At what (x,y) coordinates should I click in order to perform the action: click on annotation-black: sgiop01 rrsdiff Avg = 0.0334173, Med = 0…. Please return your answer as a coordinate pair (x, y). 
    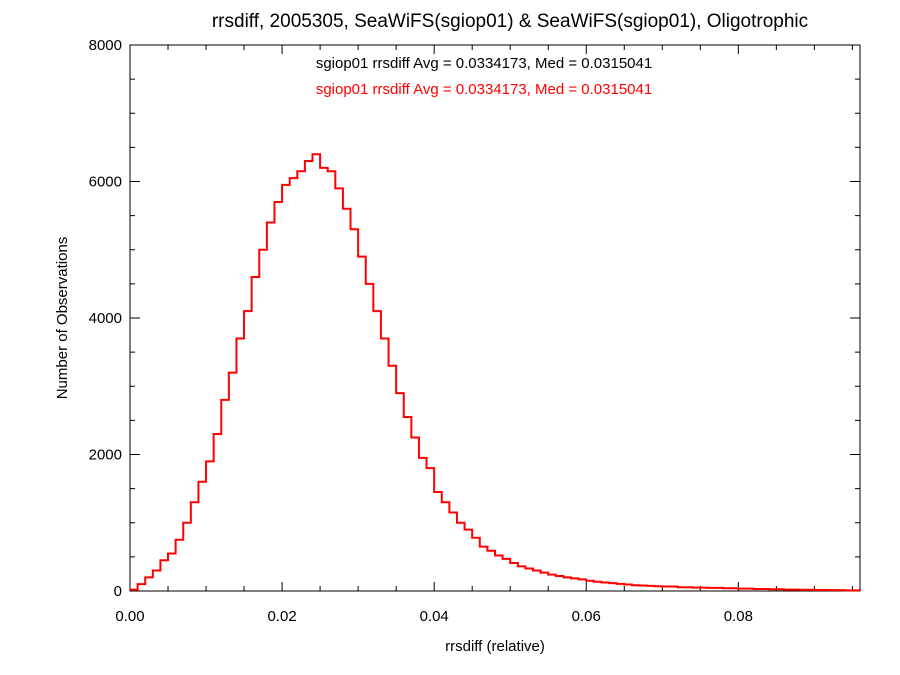
    Looking at the image, I should click on (484, 63).